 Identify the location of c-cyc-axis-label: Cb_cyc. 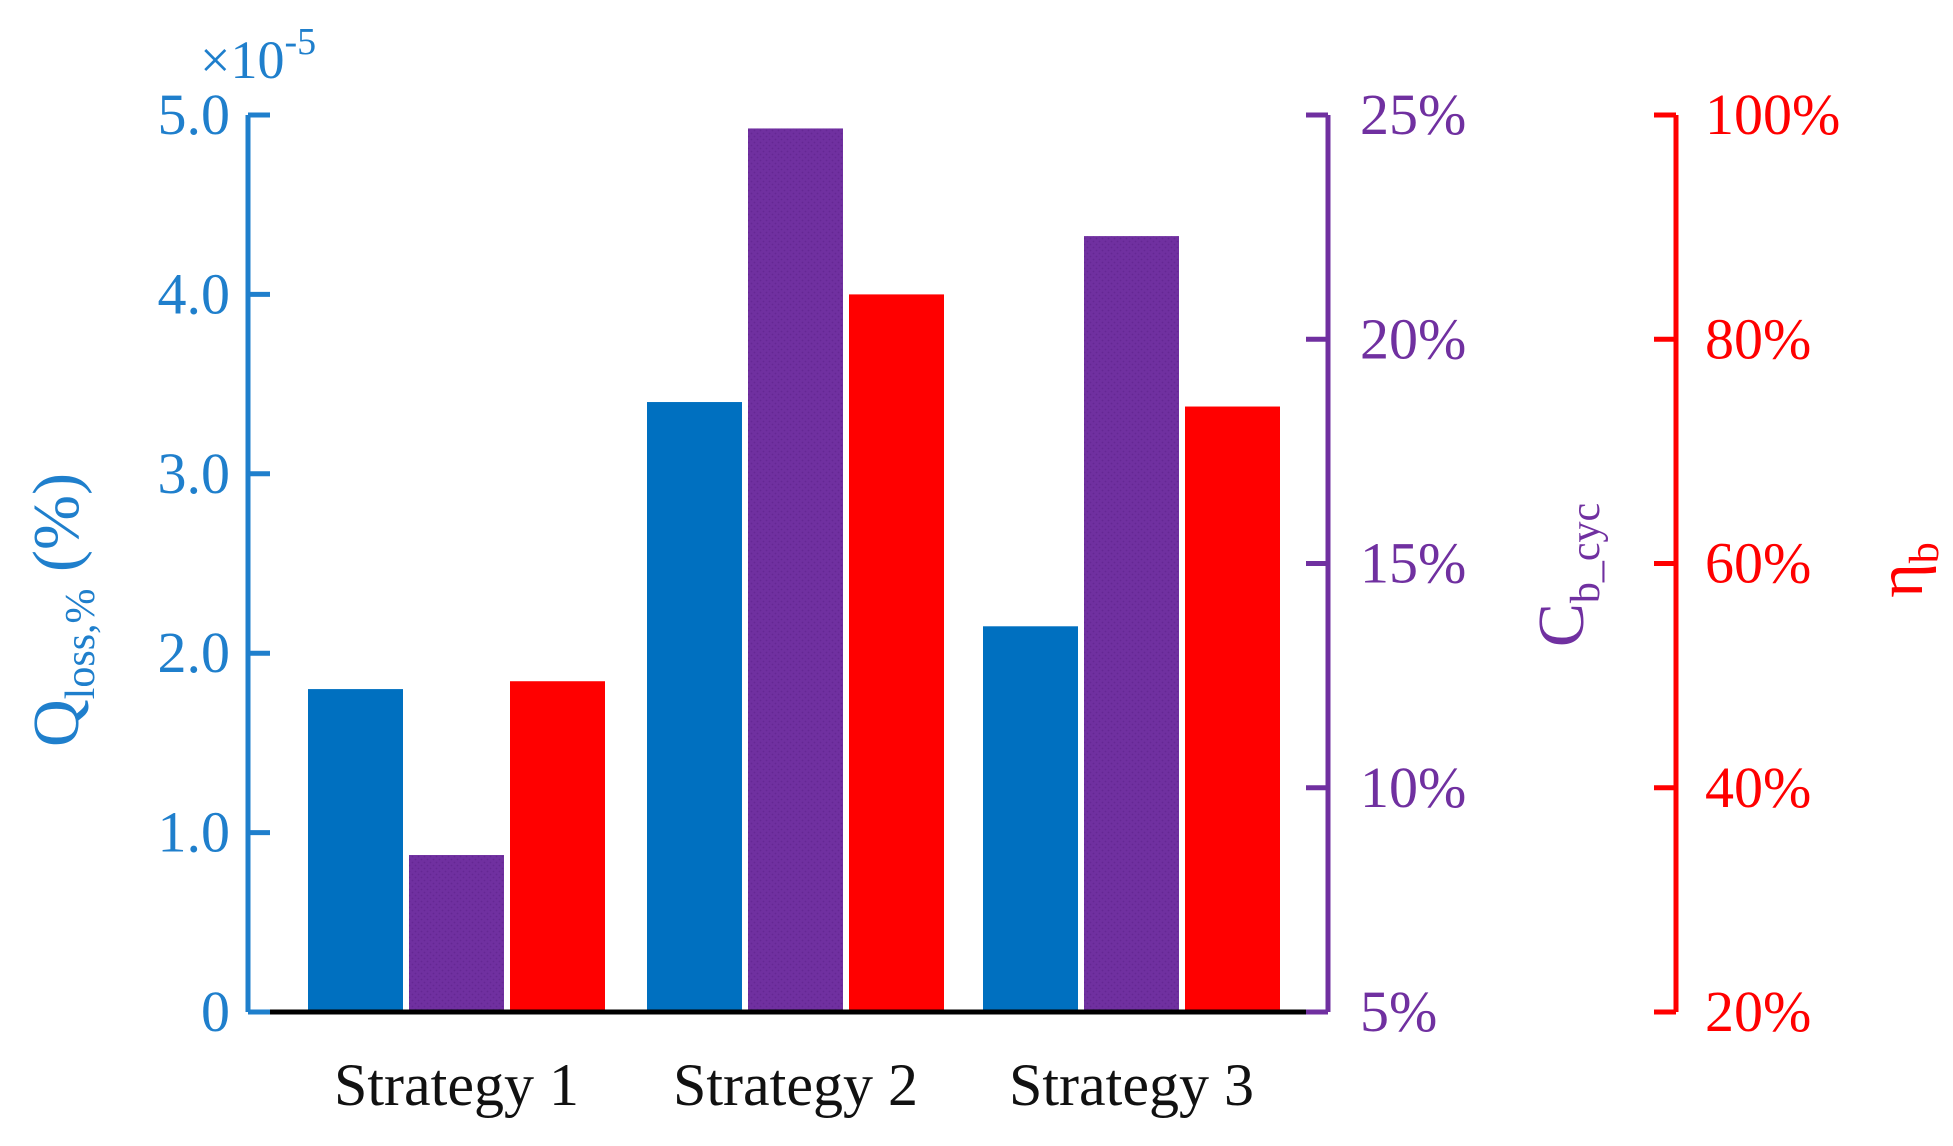
(1567, 575).